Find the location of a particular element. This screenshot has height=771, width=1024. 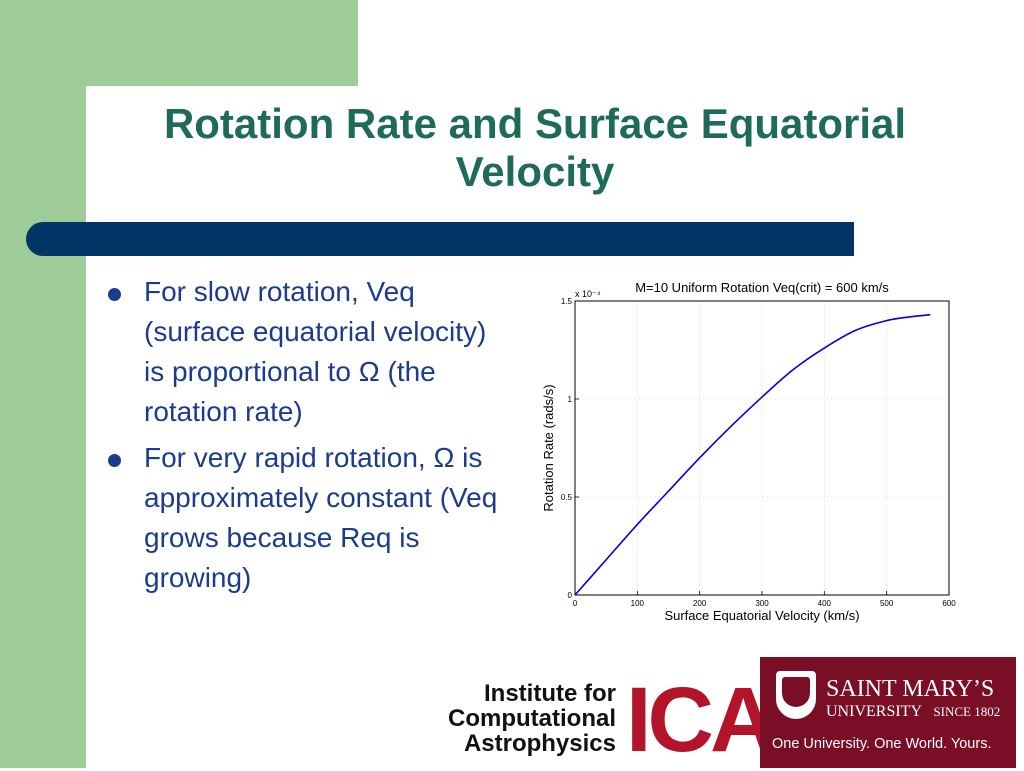

title-underline-bar is located at coordinates (440, 239).